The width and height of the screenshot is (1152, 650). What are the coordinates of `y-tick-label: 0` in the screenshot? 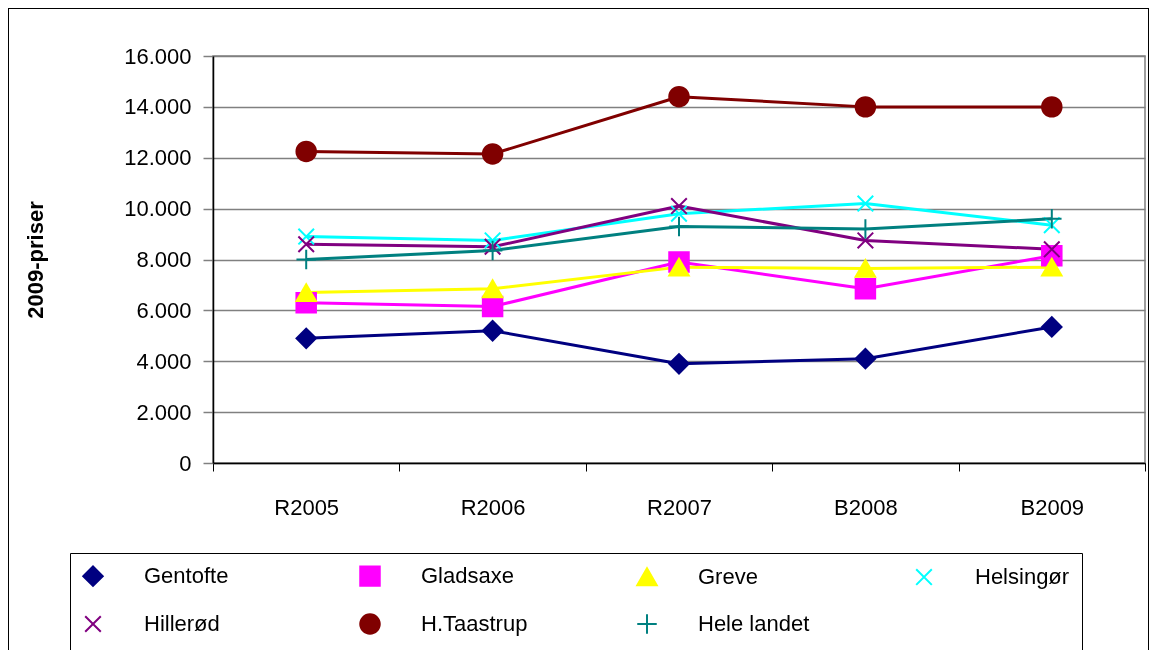 It's located at (185, 463).